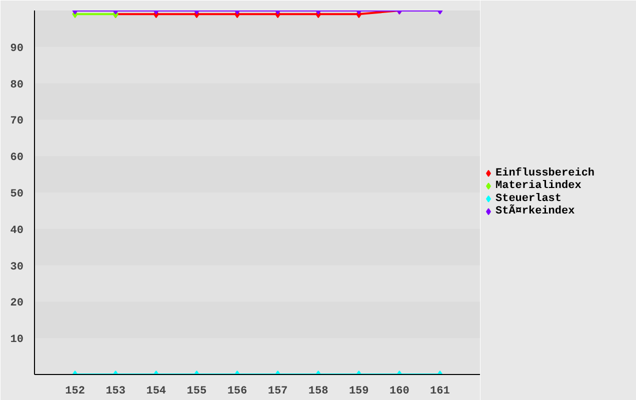 The height and width of the screenshot is (400, 636). What do you see at coordinates (17, 230) in the screenshot?
I see `y-tick-label: 40` at bounding box center [17, 230].